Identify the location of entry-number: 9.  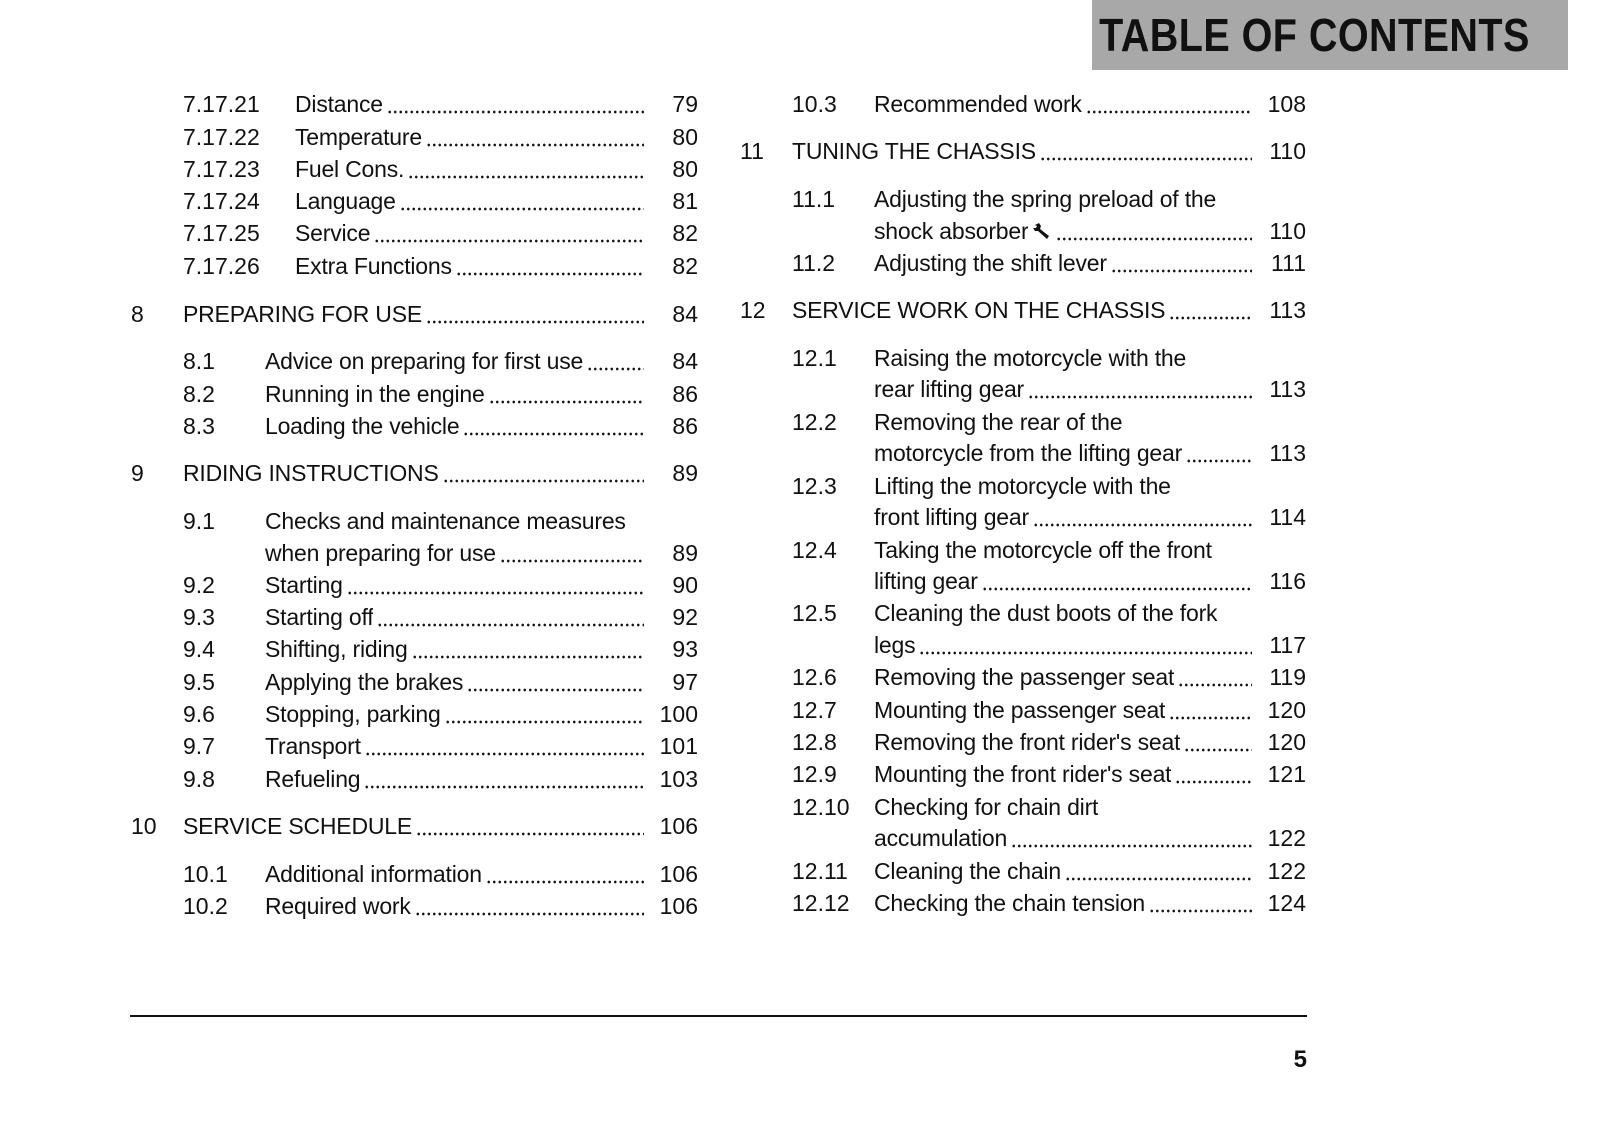
(137, 473).